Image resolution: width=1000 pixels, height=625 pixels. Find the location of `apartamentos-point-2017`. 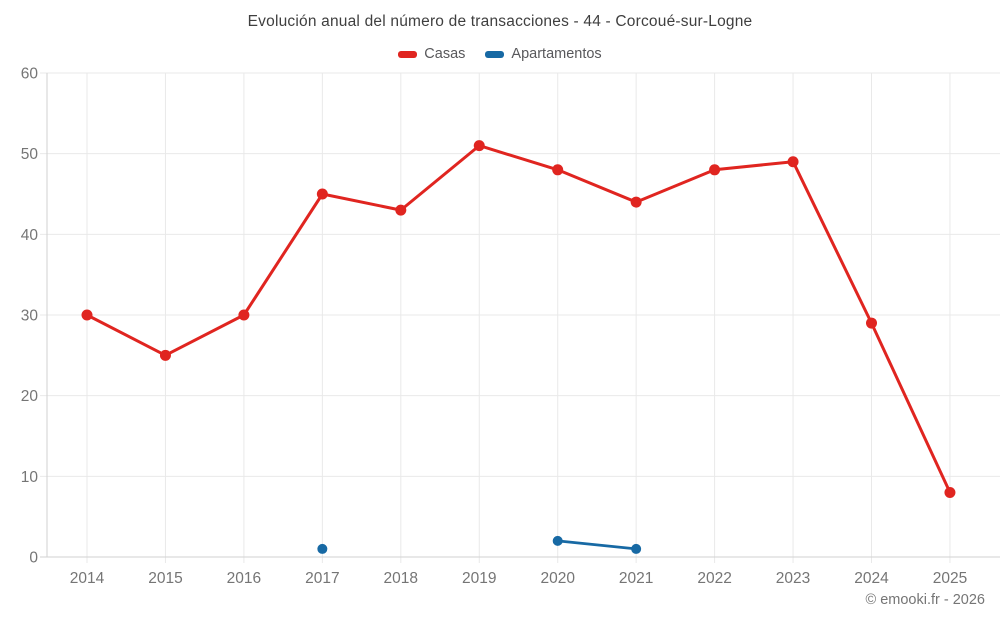

apartamentos-point-2017 is located at coordinates (322, 548).